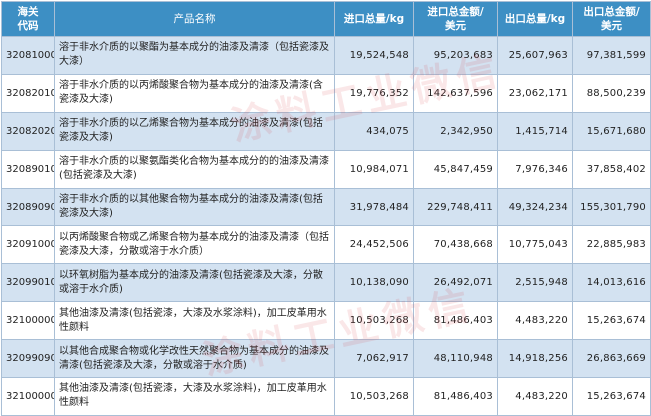  I want to click on cell-import-value: 95,203,683, so click(455, 55).